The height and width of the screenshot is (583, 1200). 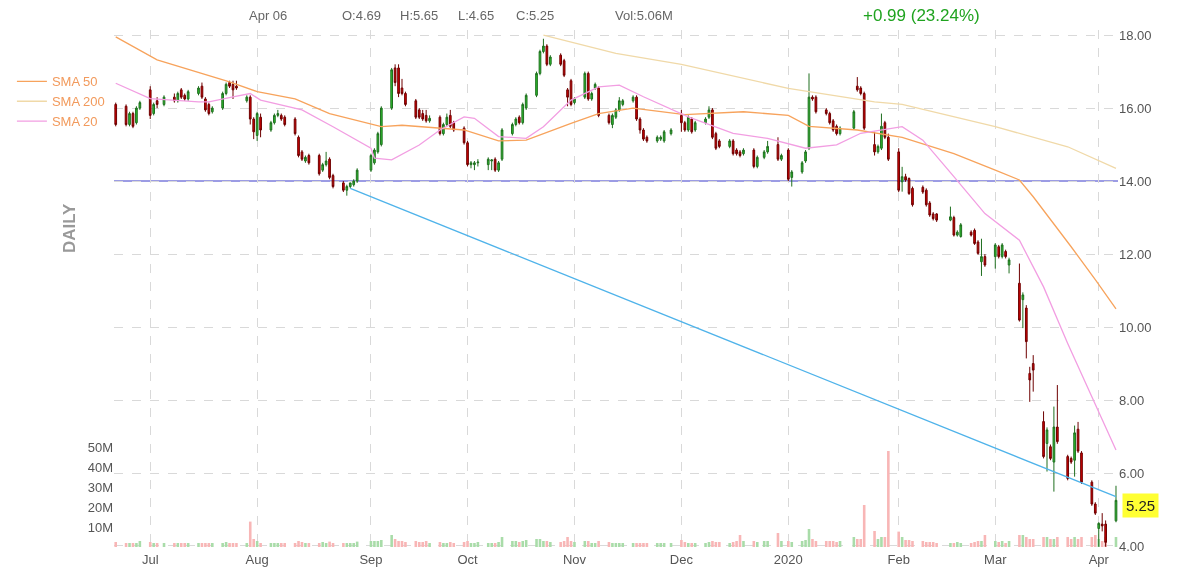 What do you see at coordinates (268, 15) in the screenshot?
I see `text: Apr 06` at bounding box center [268, 15].